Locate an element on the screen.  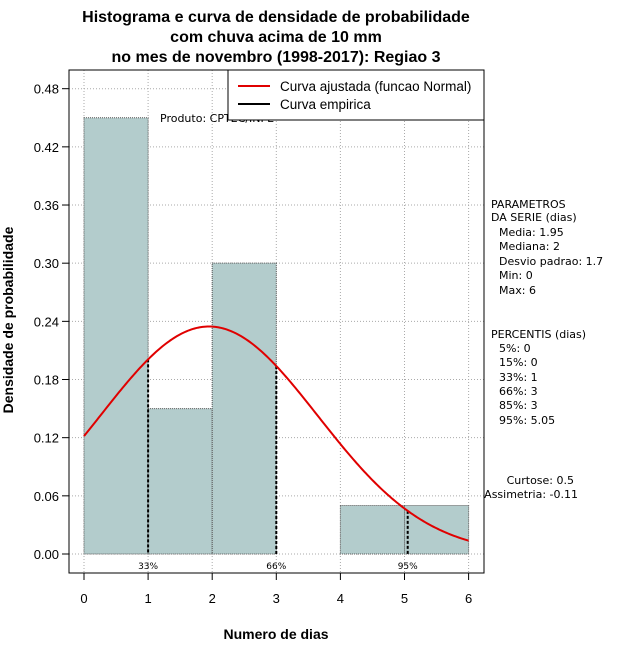
x-axis: 0 1 2 3 4 5 6 is located at coordinates (276, 589).